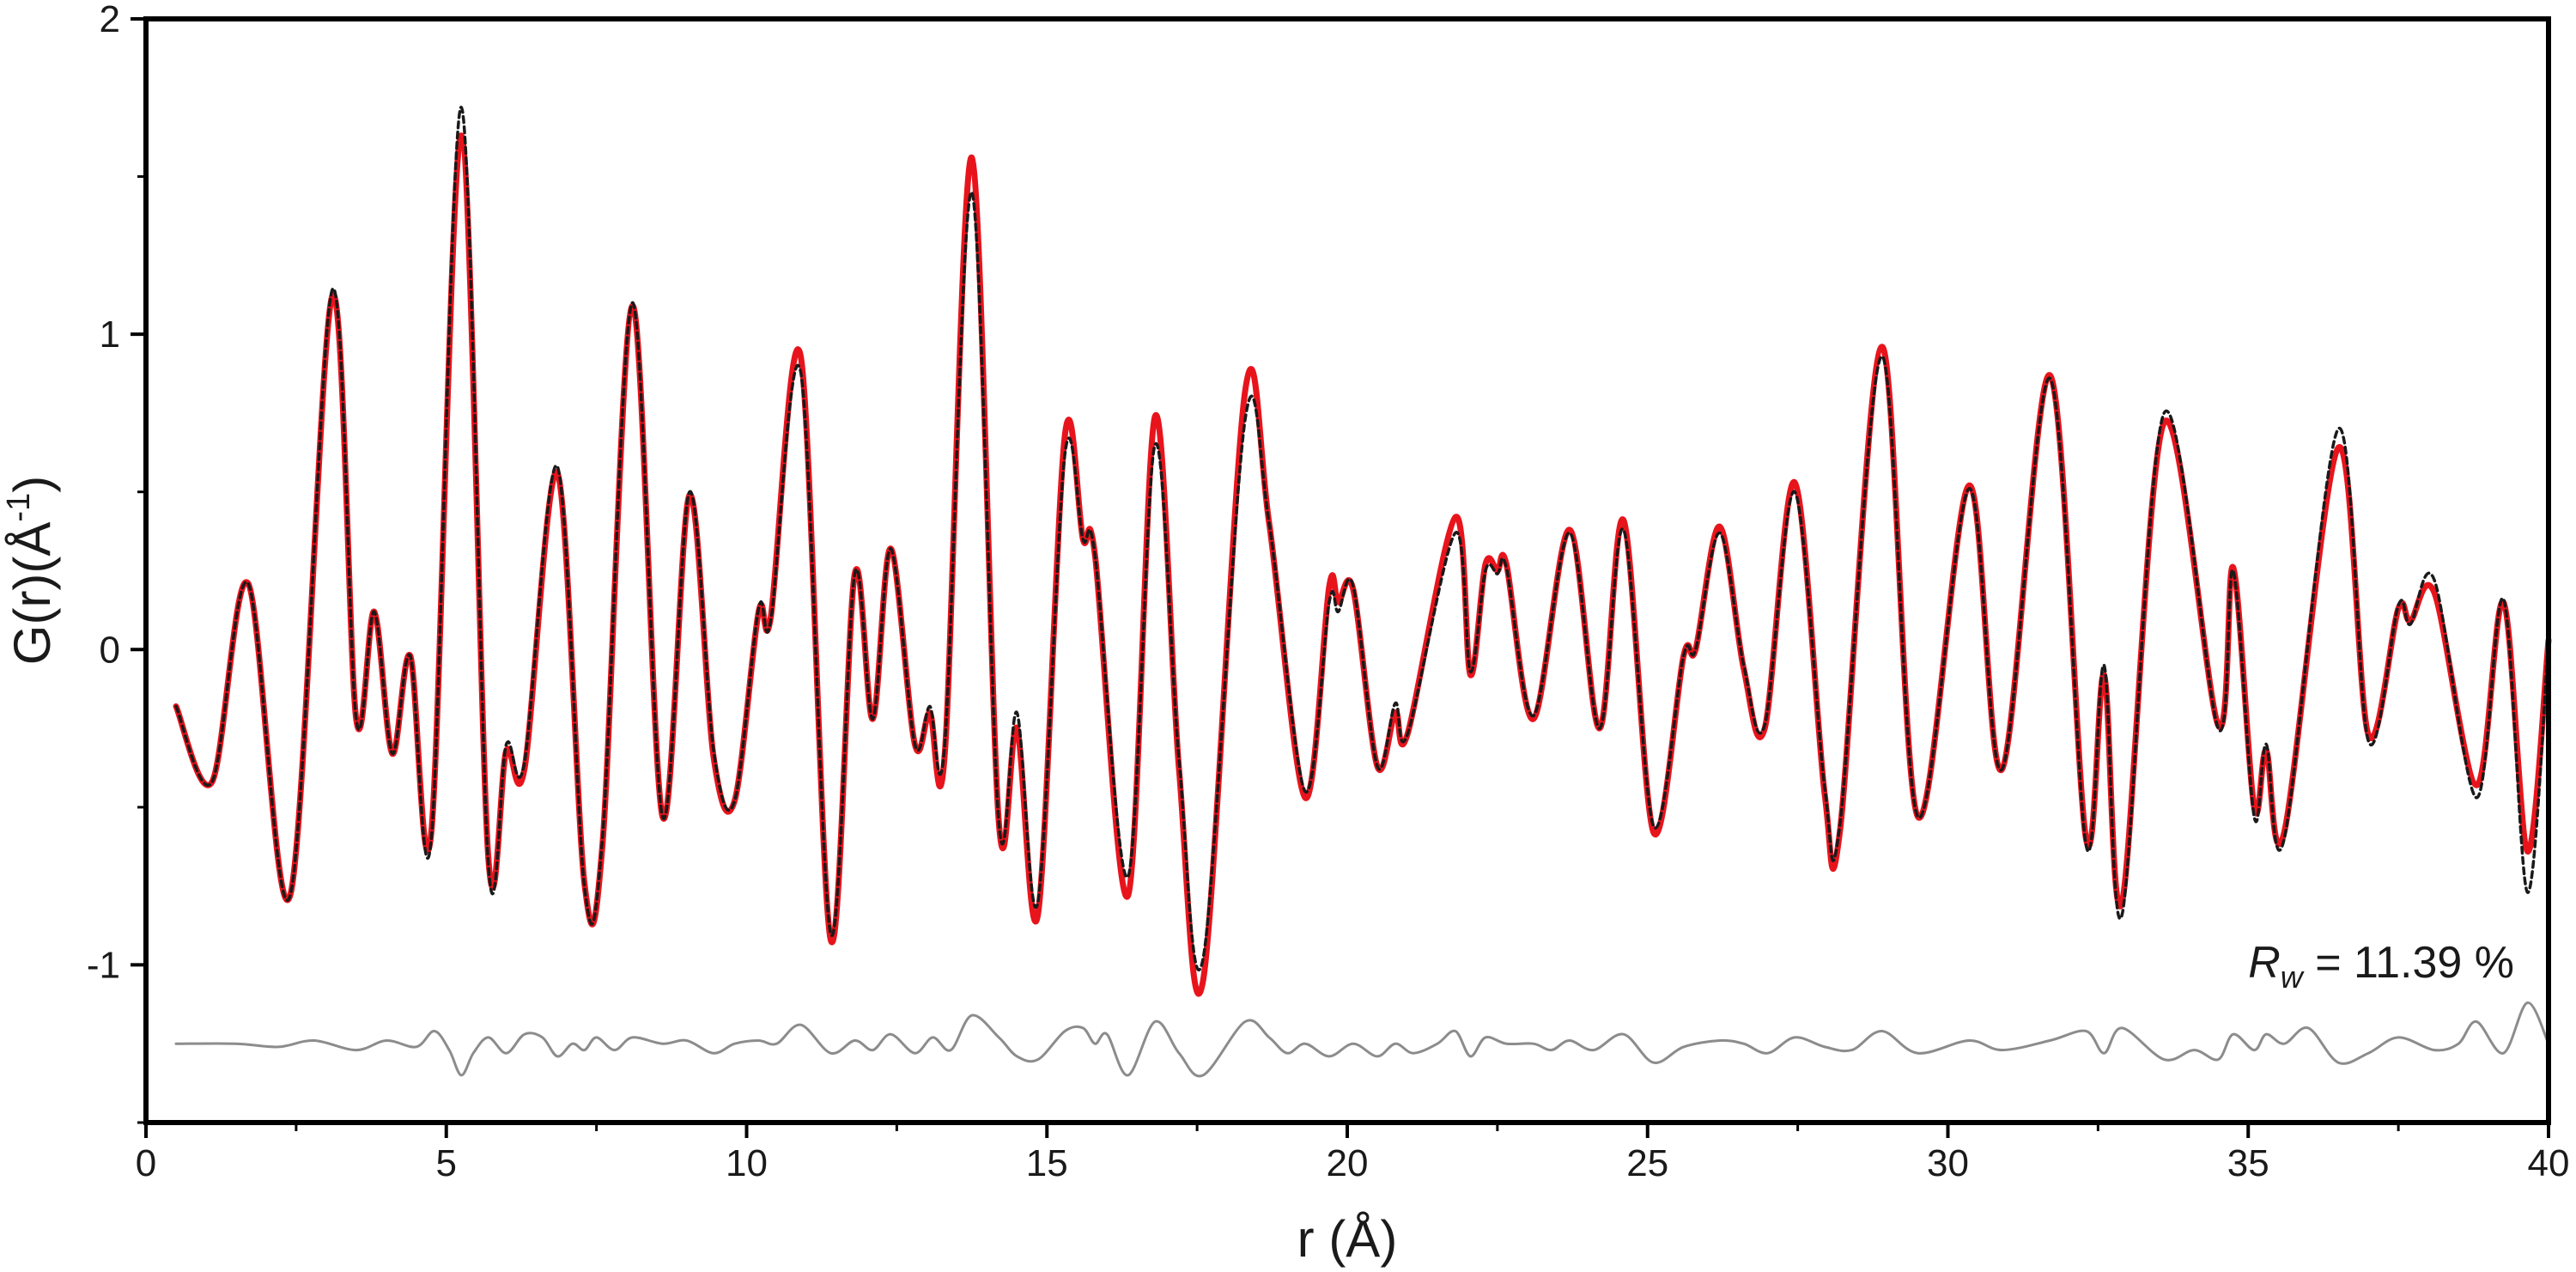  I want to click on y-tick-label: -1, so click(104, 965).